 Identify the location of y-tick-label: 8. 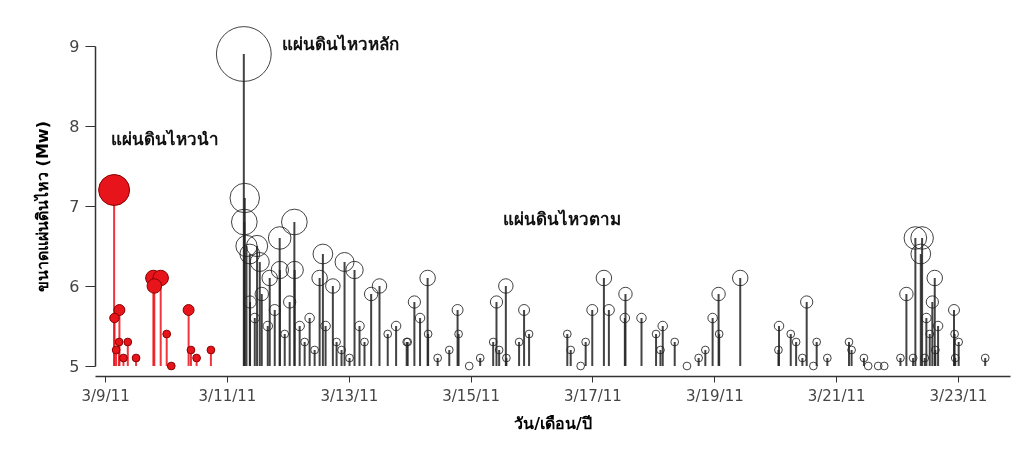
(74, 126).